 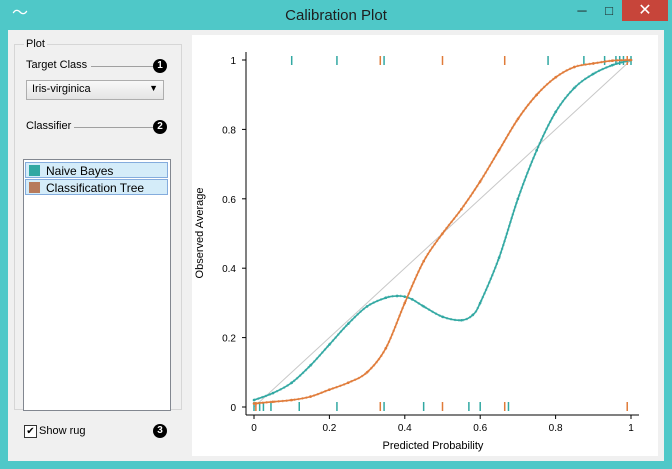 I want to click on chevron-down-icon: ▼, so click(x=153, y=88).